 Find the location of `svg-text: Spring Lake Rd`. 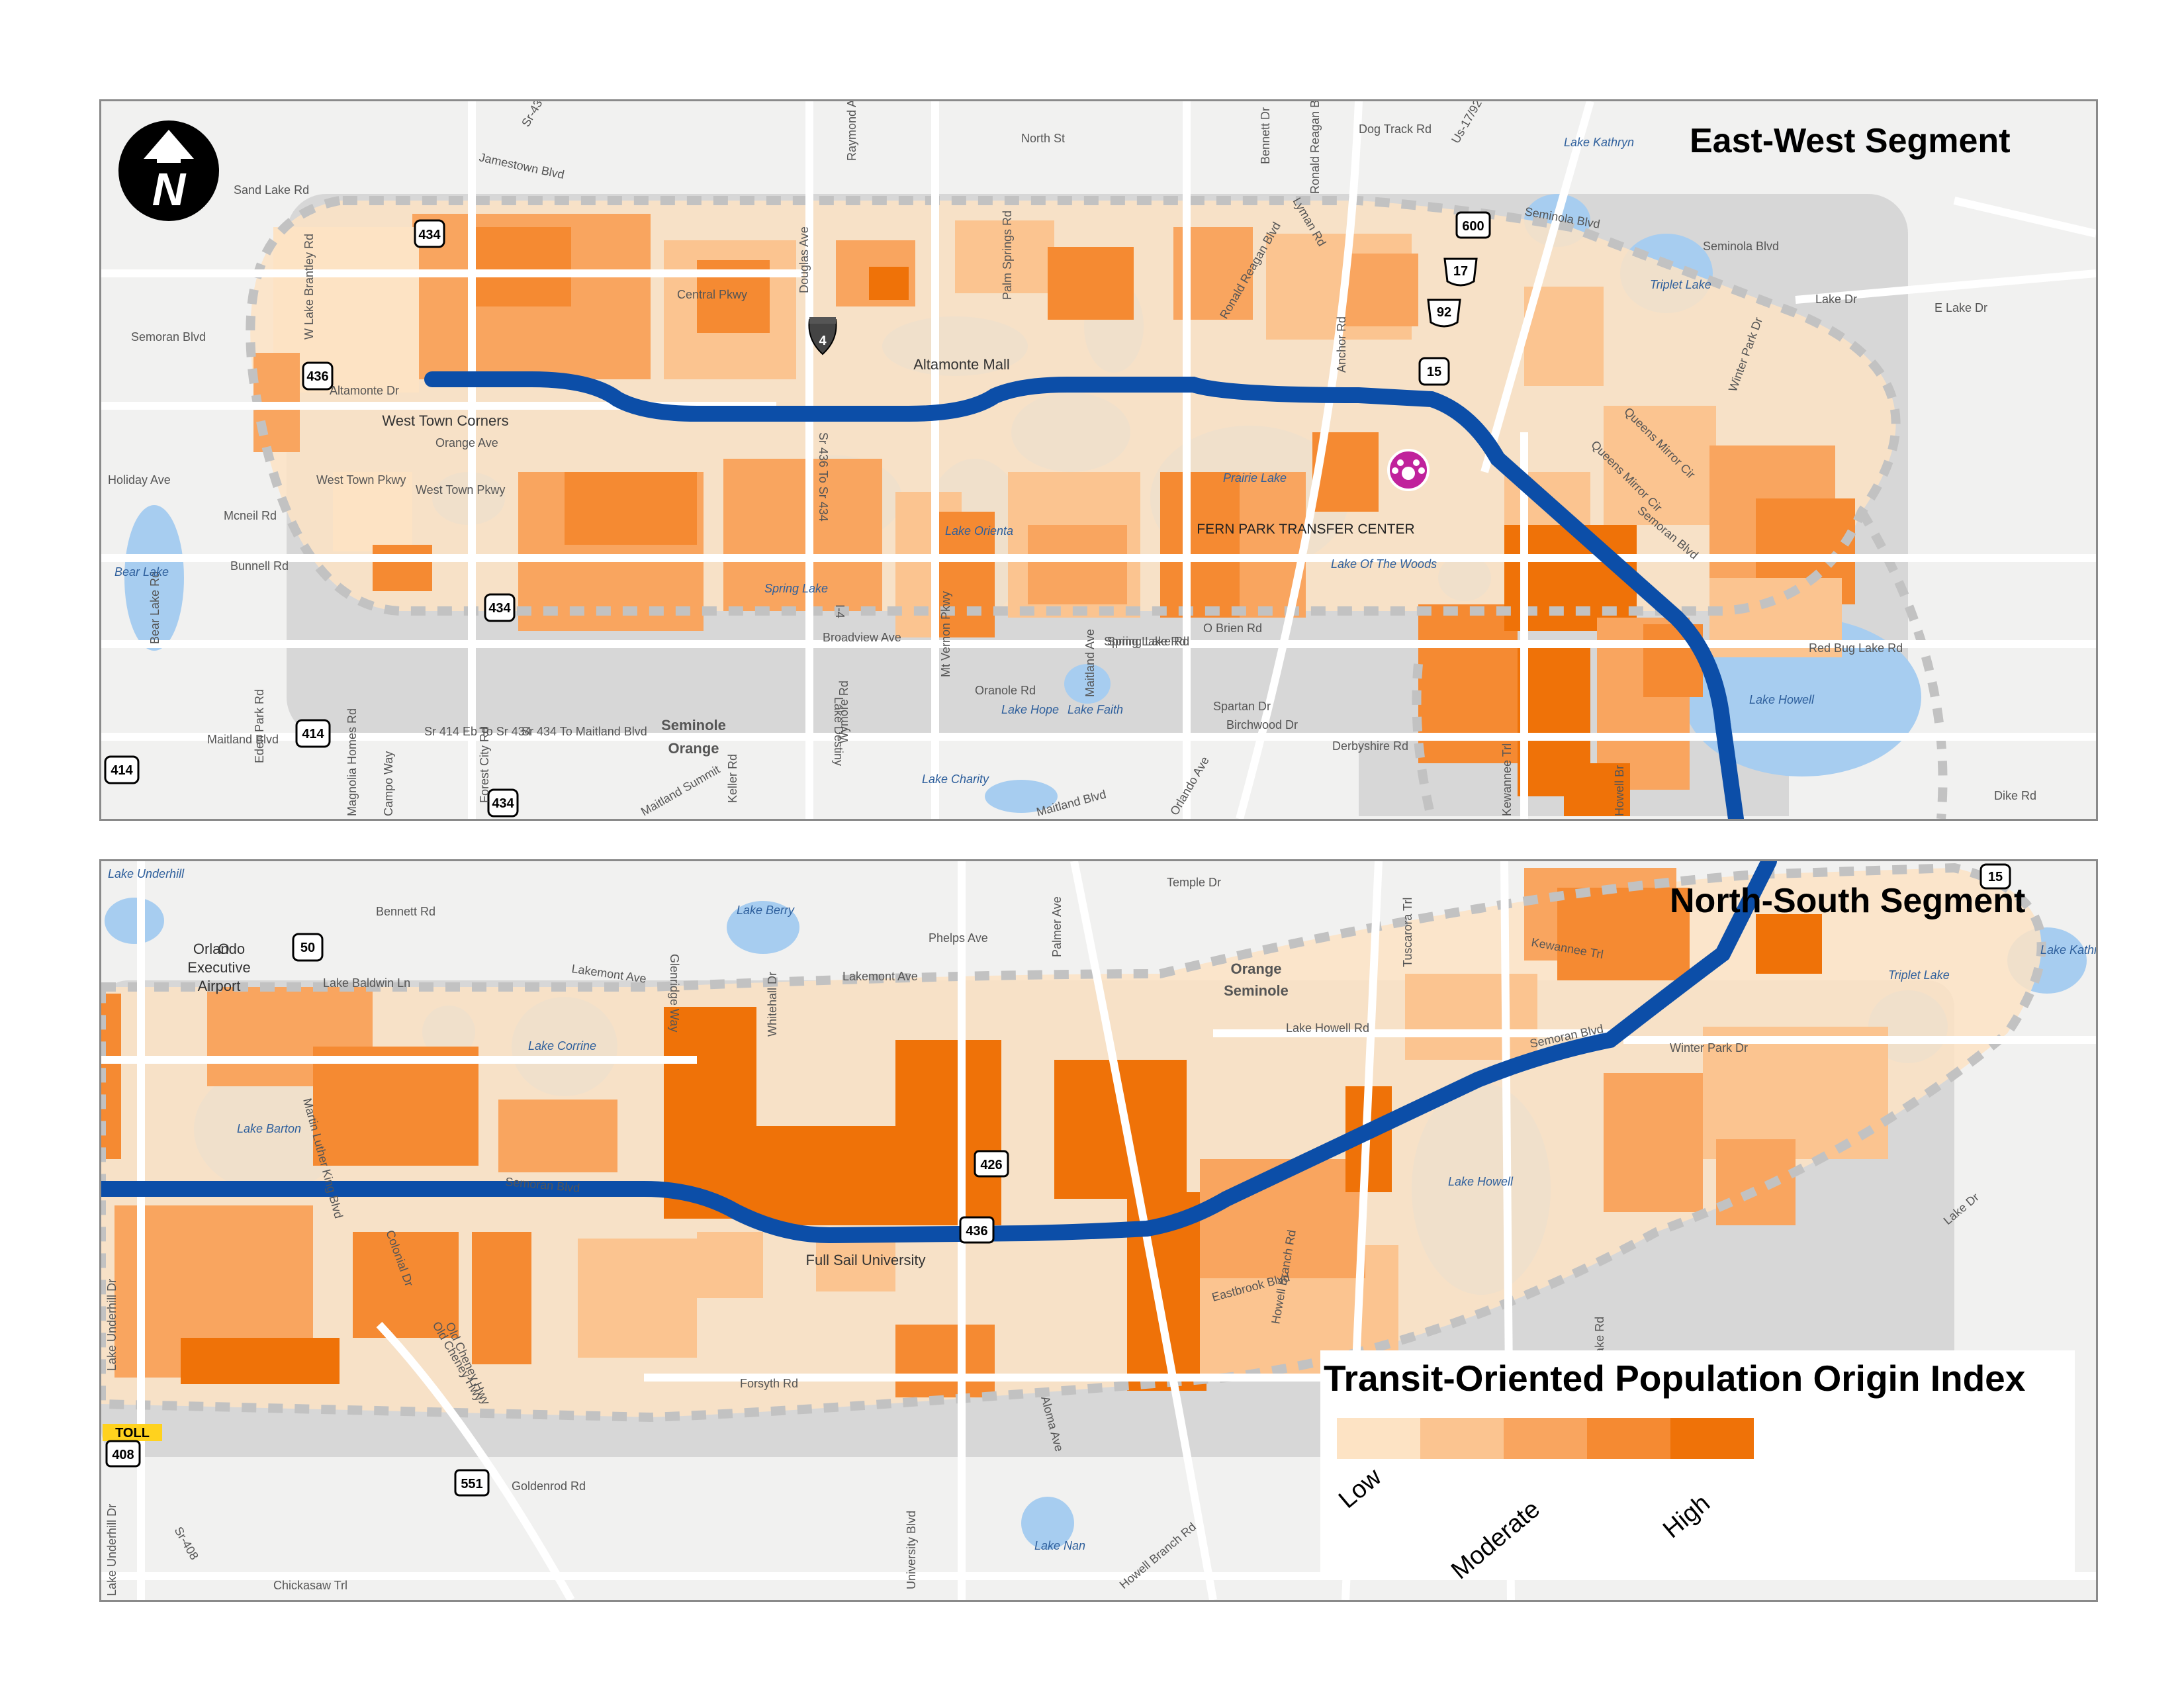

svg-text: Spring Lake Rd is located at coordinates (1145, 641).